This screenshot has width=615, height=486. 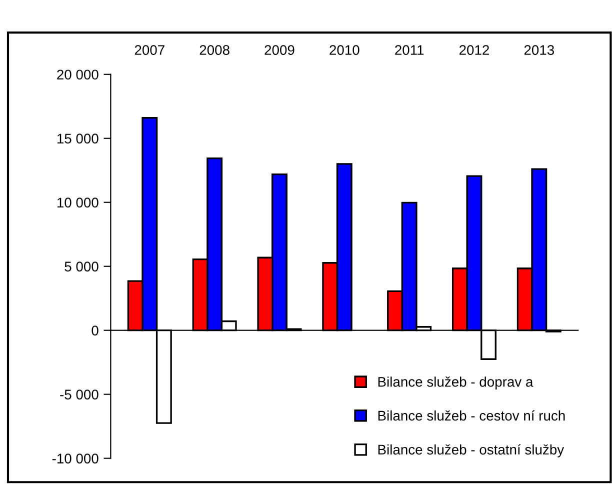 I want to click on y-tick-label: 5 000, so click(x=81, y=267).